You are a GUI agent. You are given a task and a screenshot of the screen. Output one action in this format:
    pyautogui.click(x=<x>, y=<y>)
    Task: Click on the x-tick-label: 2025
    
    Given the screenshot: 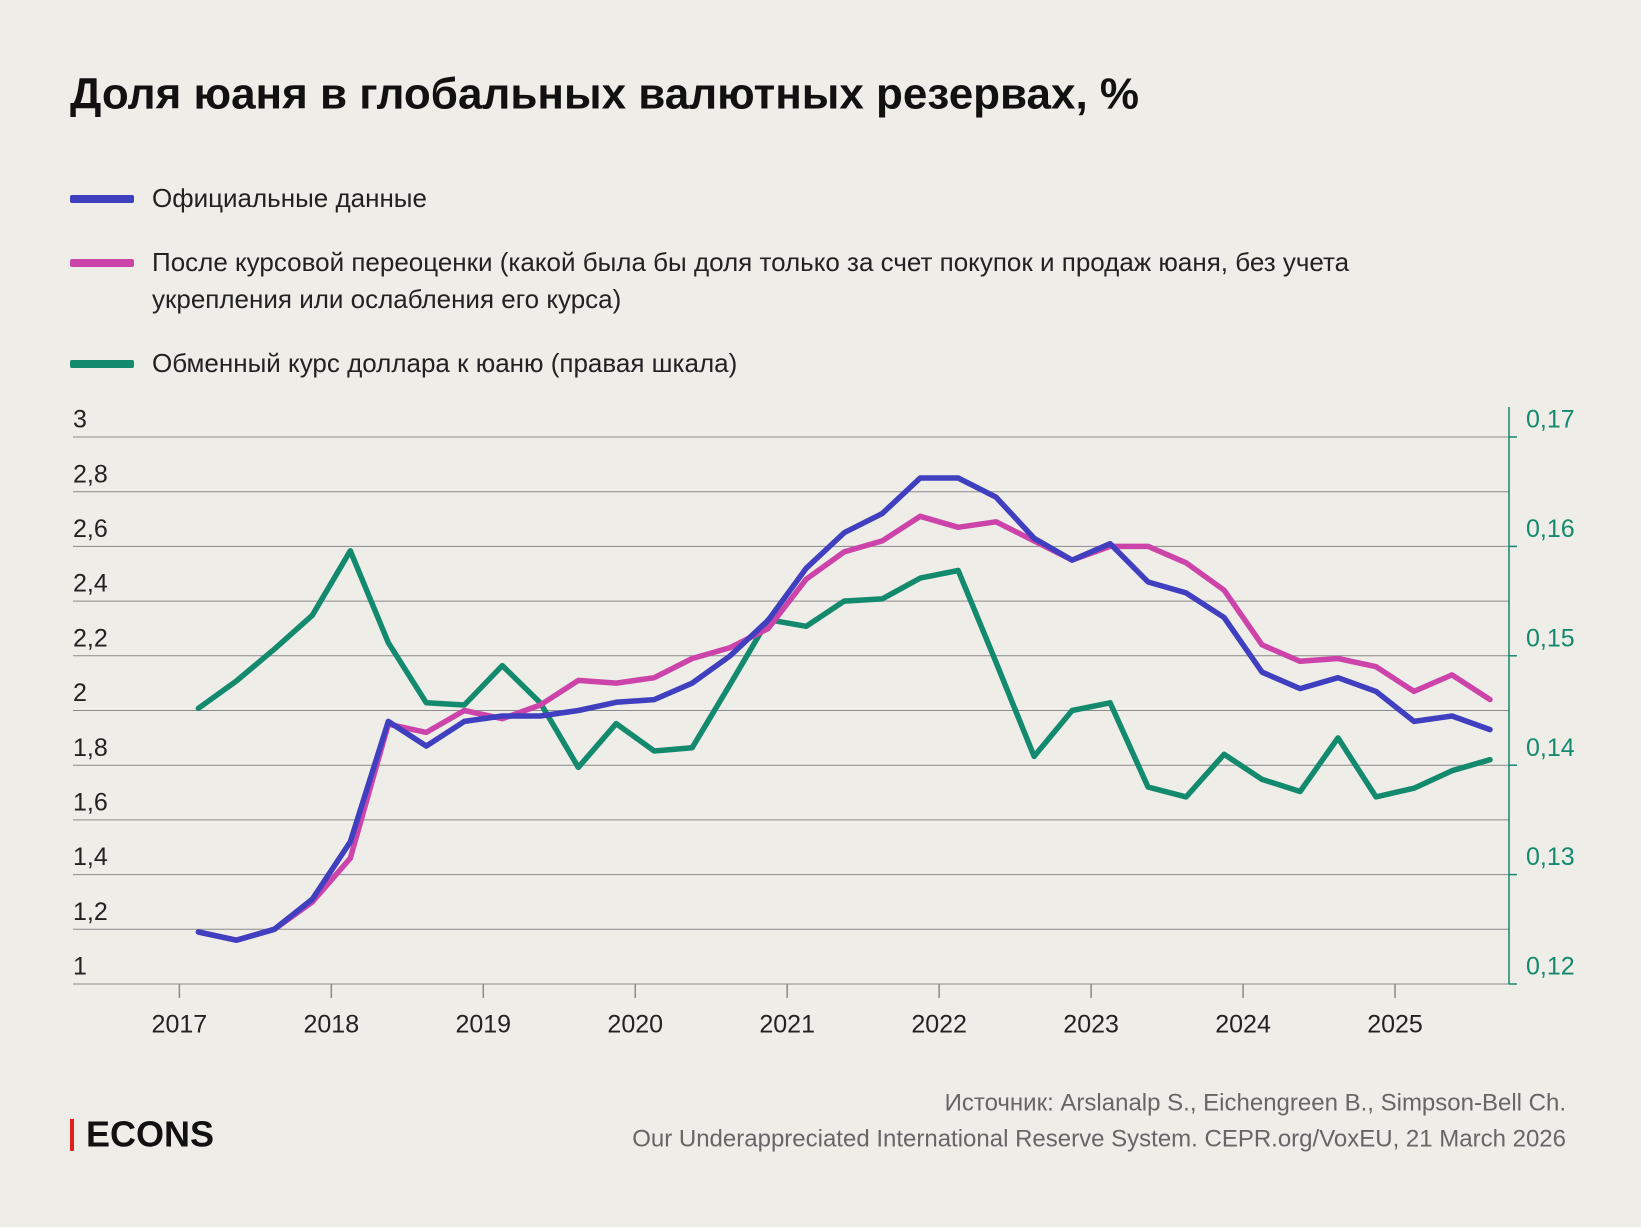 What is the action you would take?
    pyautogui.click(x=1395, y=1025)
    